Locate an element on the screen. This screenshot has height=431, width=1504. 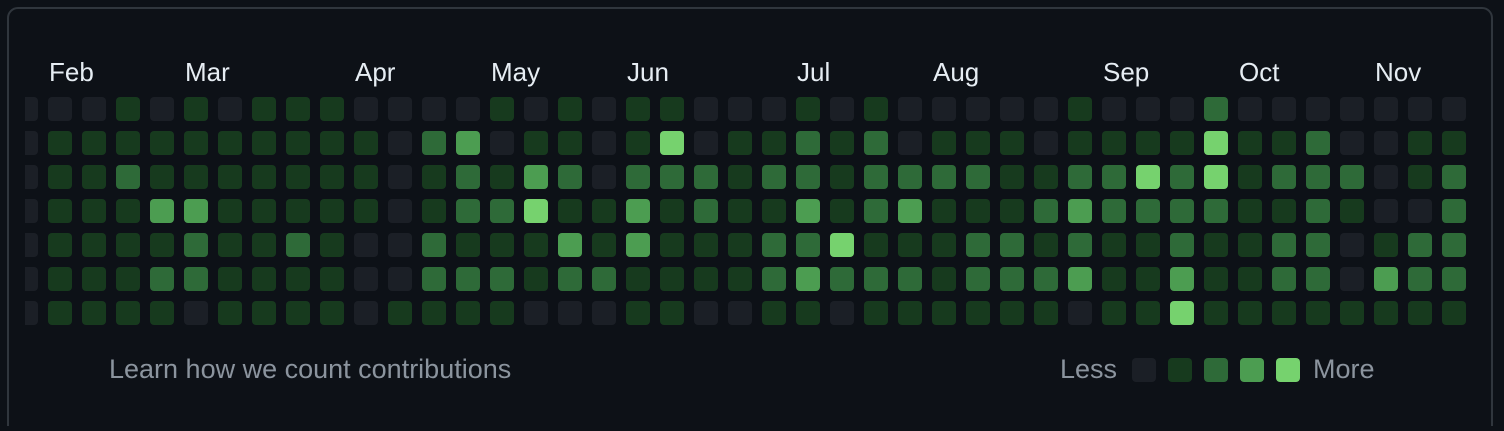
month-label: Mar is located at coordinates (207, 72).